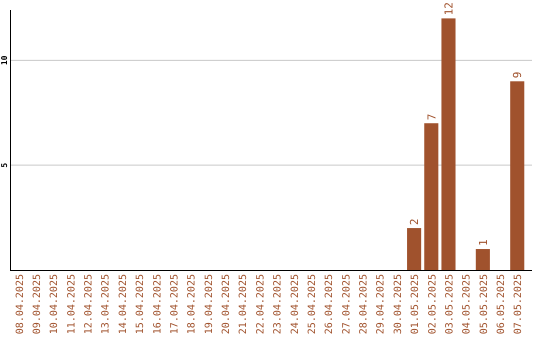 This screenshot has width=540, height=340. Describe the element at coordinates (89, 304) in the screenshot. I see `x-tick-label: 12.04.2025` at that location.